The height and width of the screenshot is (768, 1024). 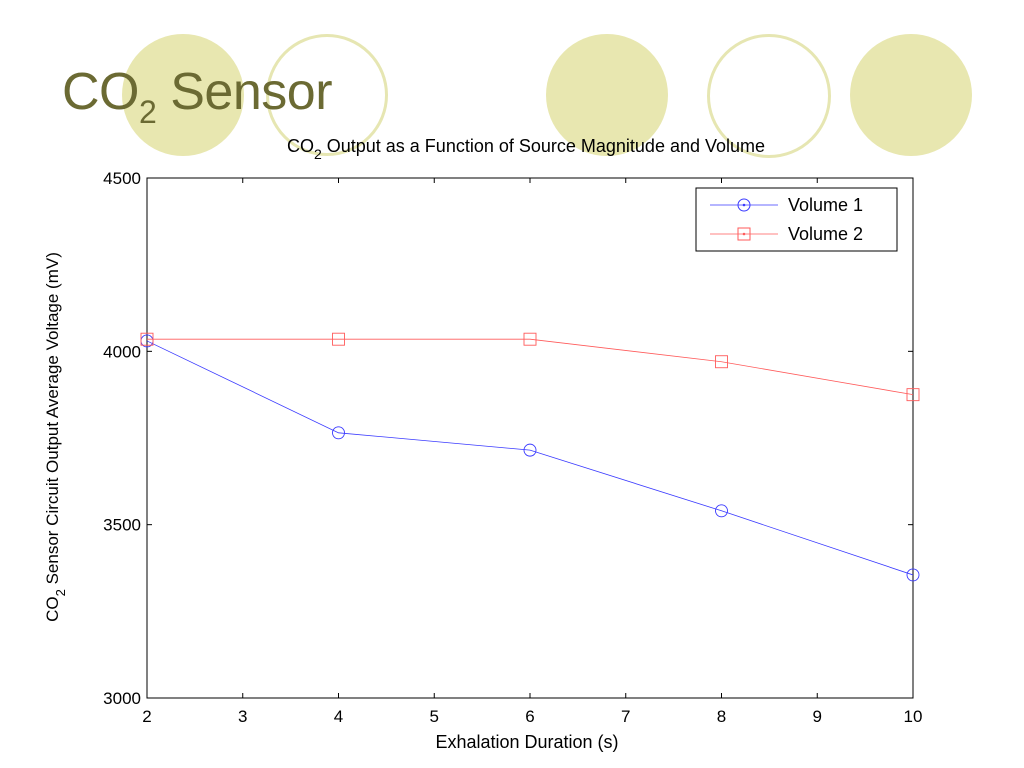 I want to click on y-tick-label: 3500, so click(x=122, y=525).